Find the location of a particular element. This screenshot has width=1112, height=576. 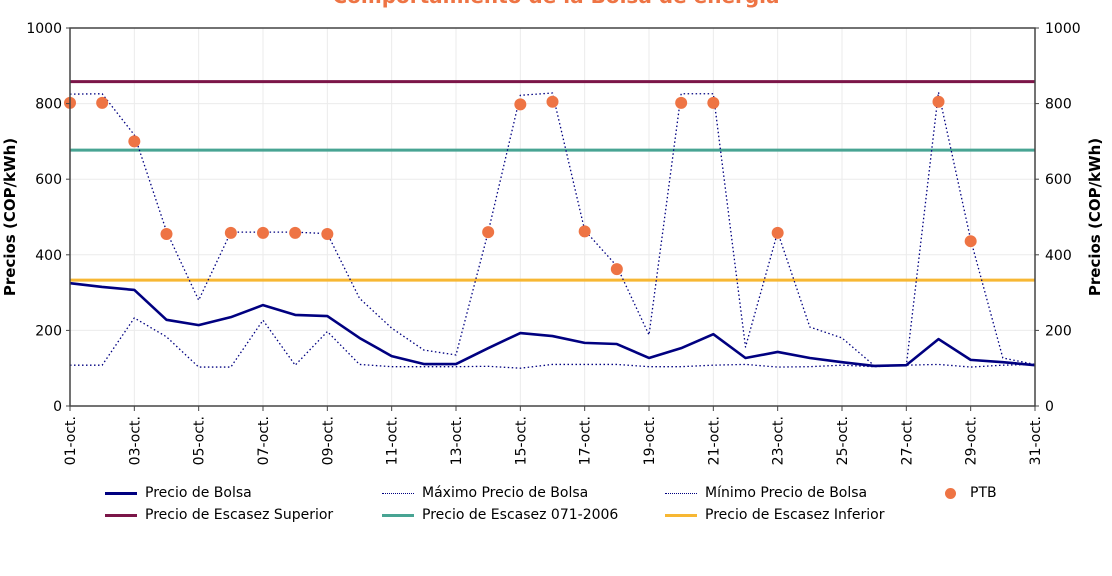

series-line-precio-de-bolsa is located at coordinates (552, 324).